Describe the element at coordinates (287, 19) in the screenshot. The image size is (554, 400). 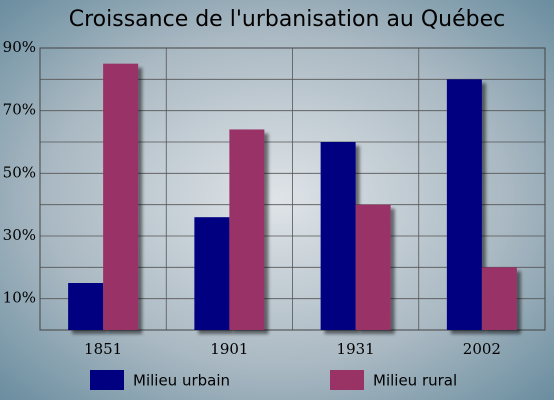
I see `chart-title: Croissance de l'urbanisation au Québec` at that location.